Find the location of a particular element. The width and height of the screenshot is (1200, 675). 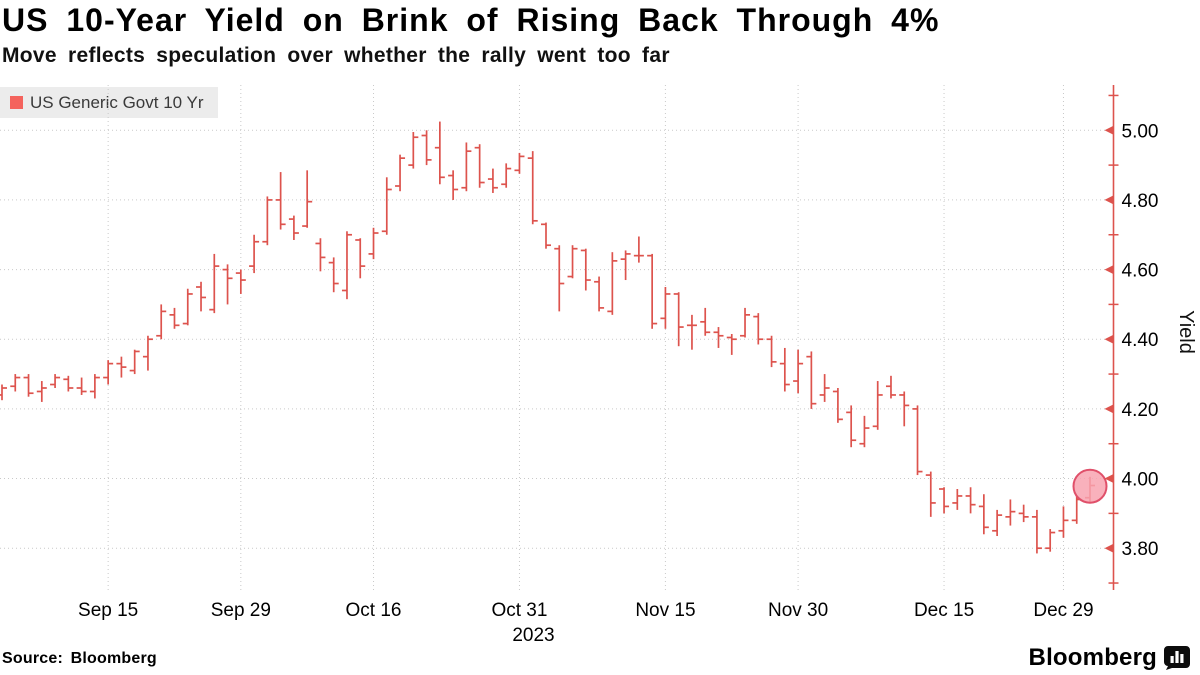

bloomberg-chart-icon is located at coordinates (1177, 658).